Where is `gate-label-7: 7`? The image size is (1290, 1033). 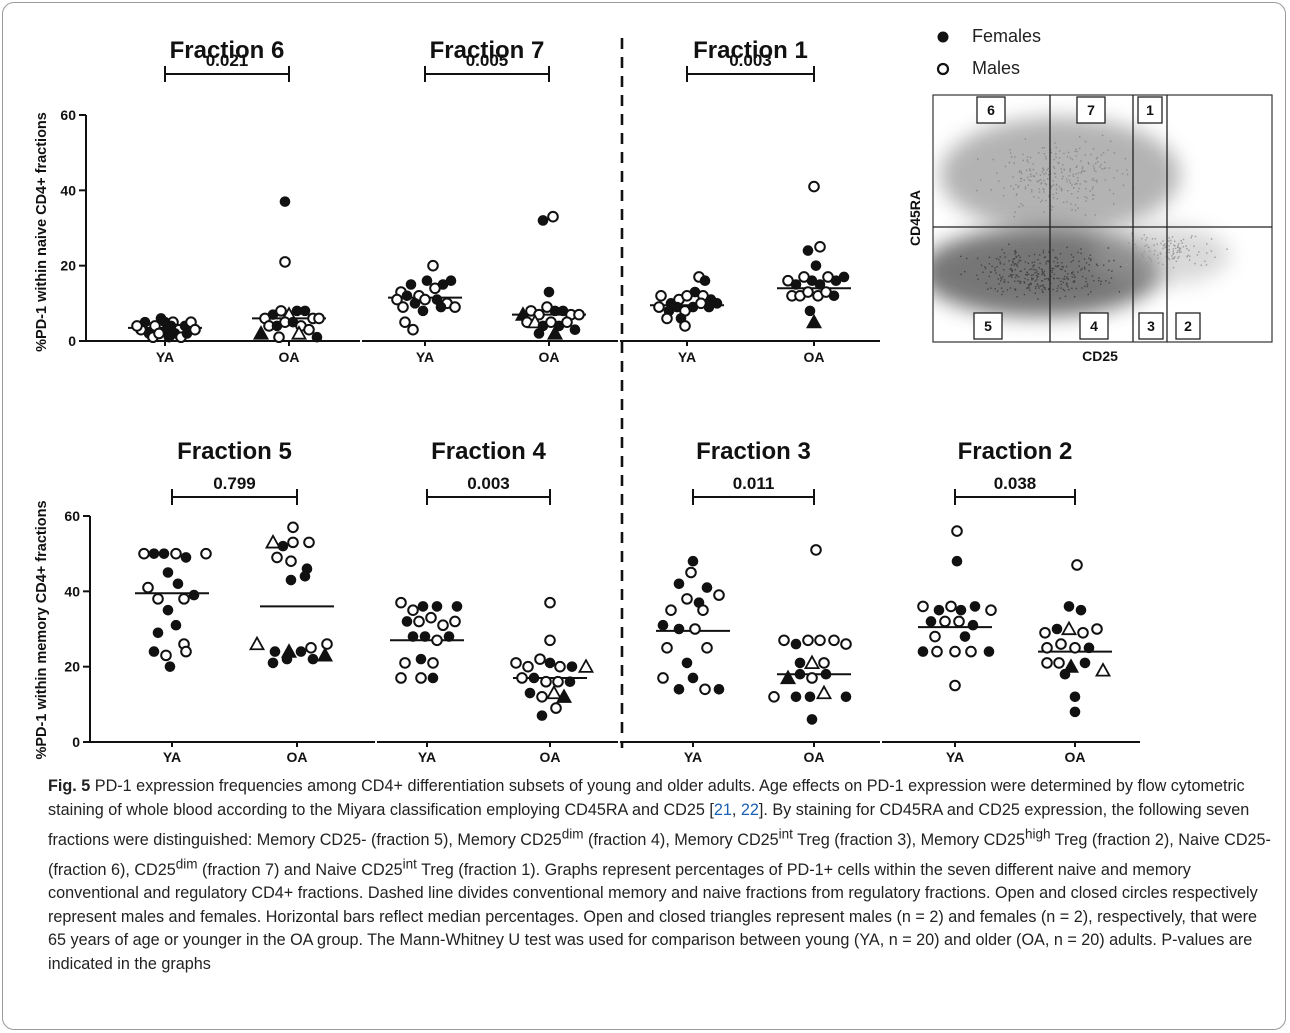
gate-label-7: 7 is located at coordinates (1091, 110).